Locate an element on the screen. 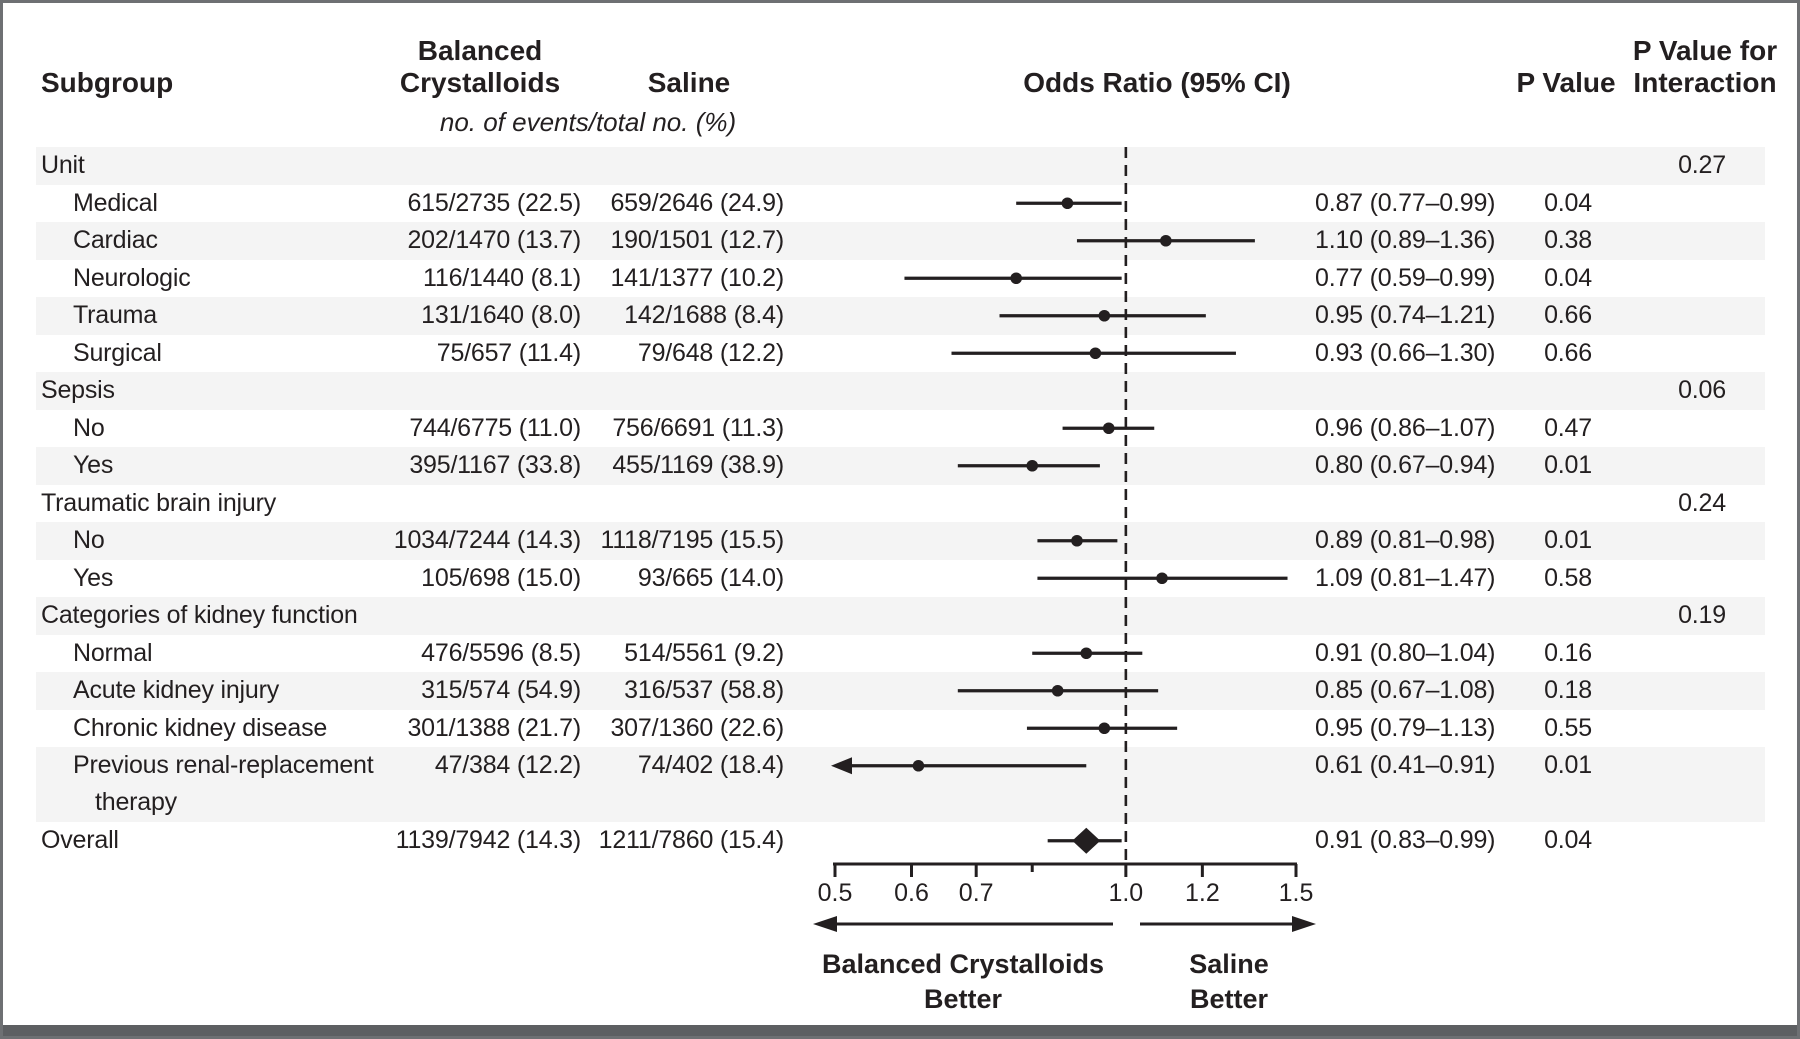 The height and width of the screenshot is (1039, 1800). saline-value: 79/648 (12.2) is located at coordinates (710, 352).